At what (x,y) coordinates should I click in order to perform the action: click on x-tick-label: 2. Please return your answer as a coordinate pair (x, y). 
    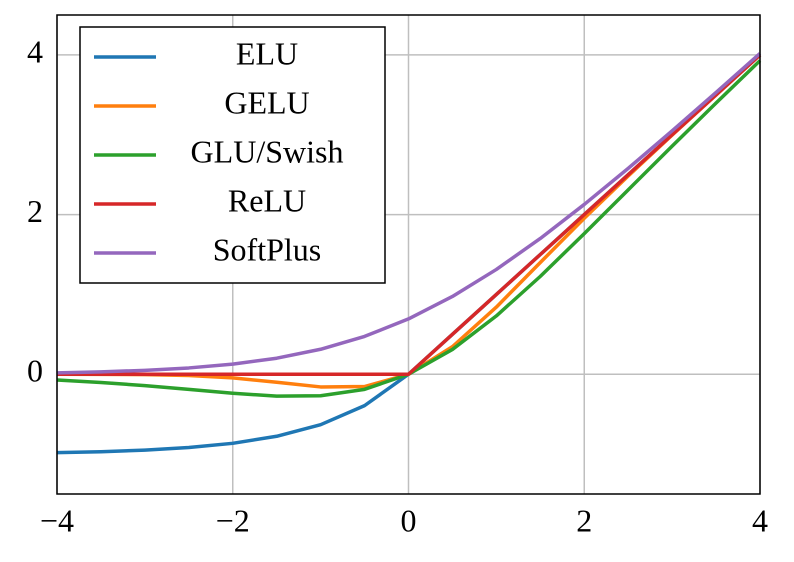
    Looking at the image, I should click on (584, 520).